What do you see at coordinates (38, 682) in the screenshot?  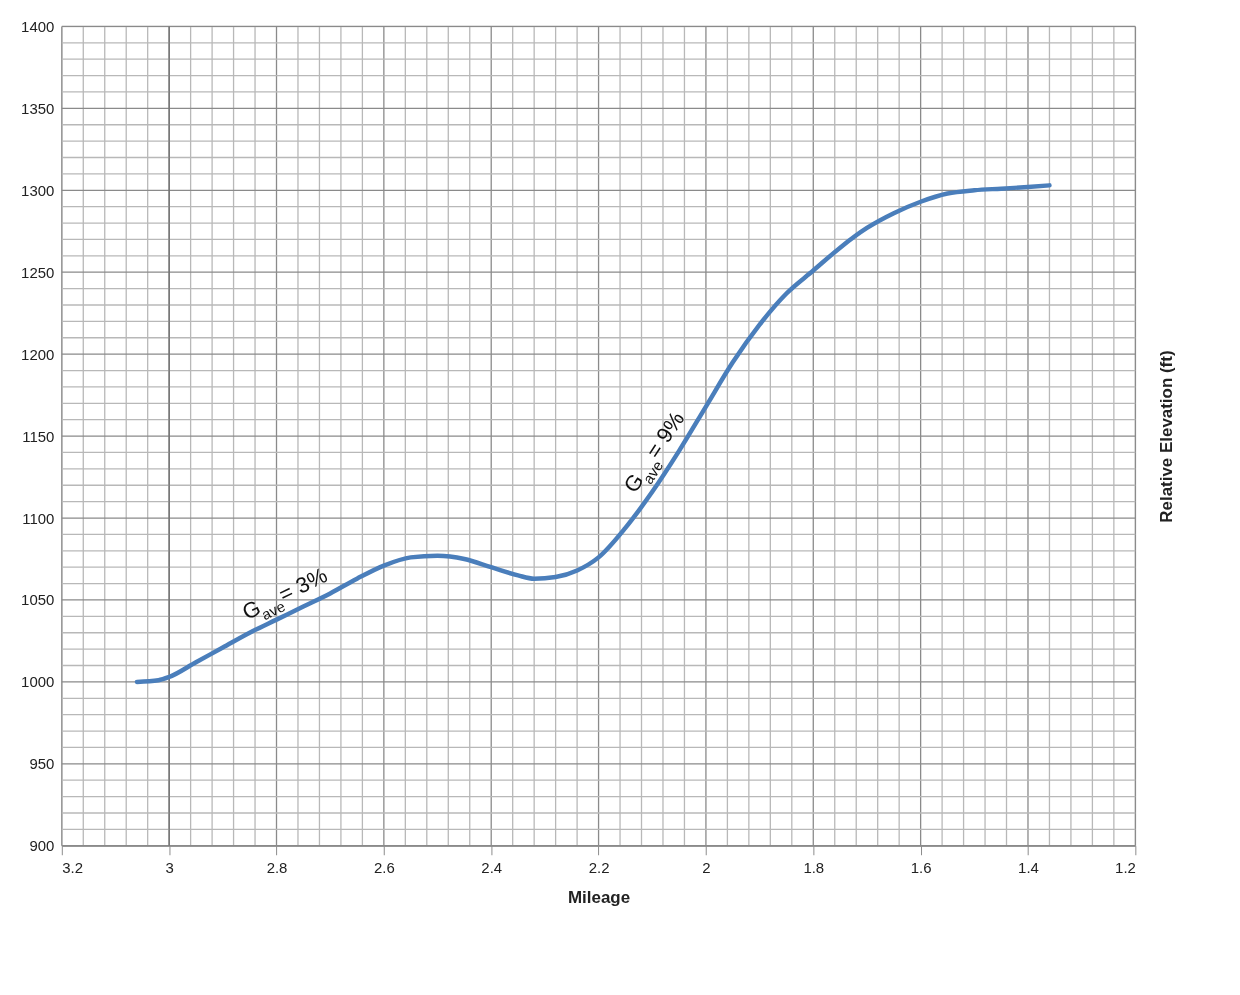 I see `y-tick-label: 1000` at bounding box center [38, 682].